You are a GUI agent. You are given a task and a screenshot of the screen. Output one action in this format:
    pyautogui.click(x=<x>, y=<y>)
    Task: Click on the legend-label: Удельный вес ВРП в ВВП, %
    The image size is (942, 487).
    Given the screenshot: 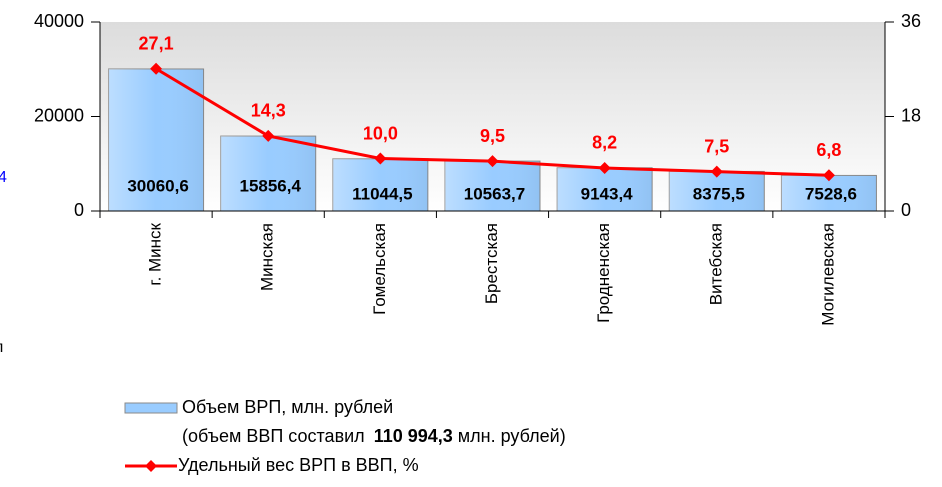 What is the action you would take?
    pyautogui.click(x=298, y=465)
    